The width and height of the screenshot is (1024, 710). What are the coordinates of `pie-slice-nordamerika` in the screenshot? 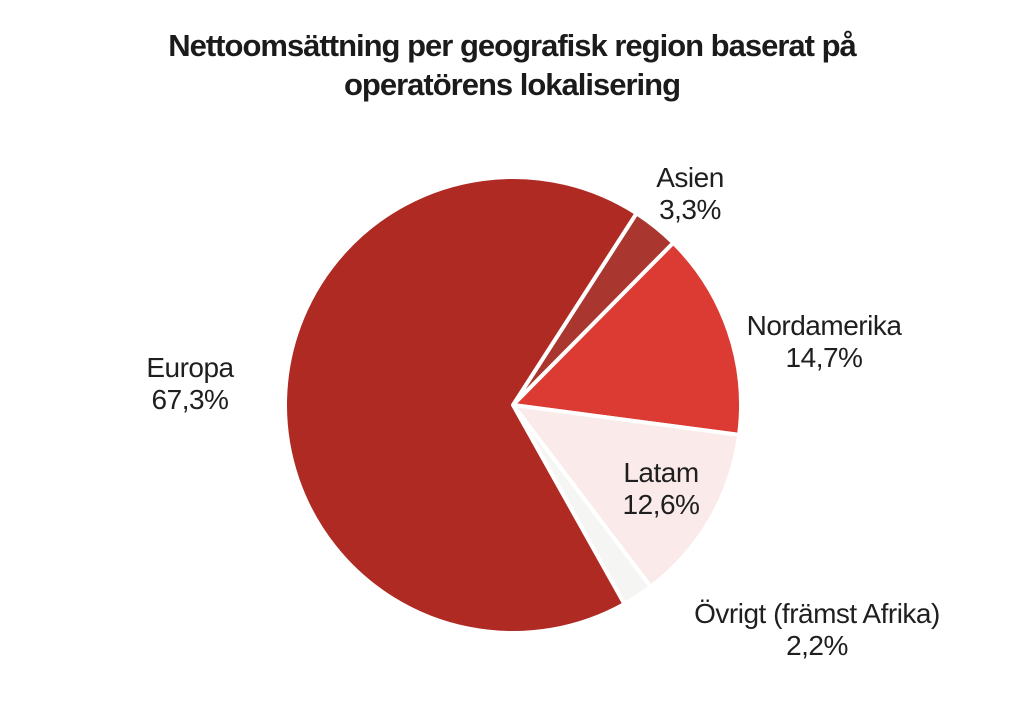 It's located at (627, 338).